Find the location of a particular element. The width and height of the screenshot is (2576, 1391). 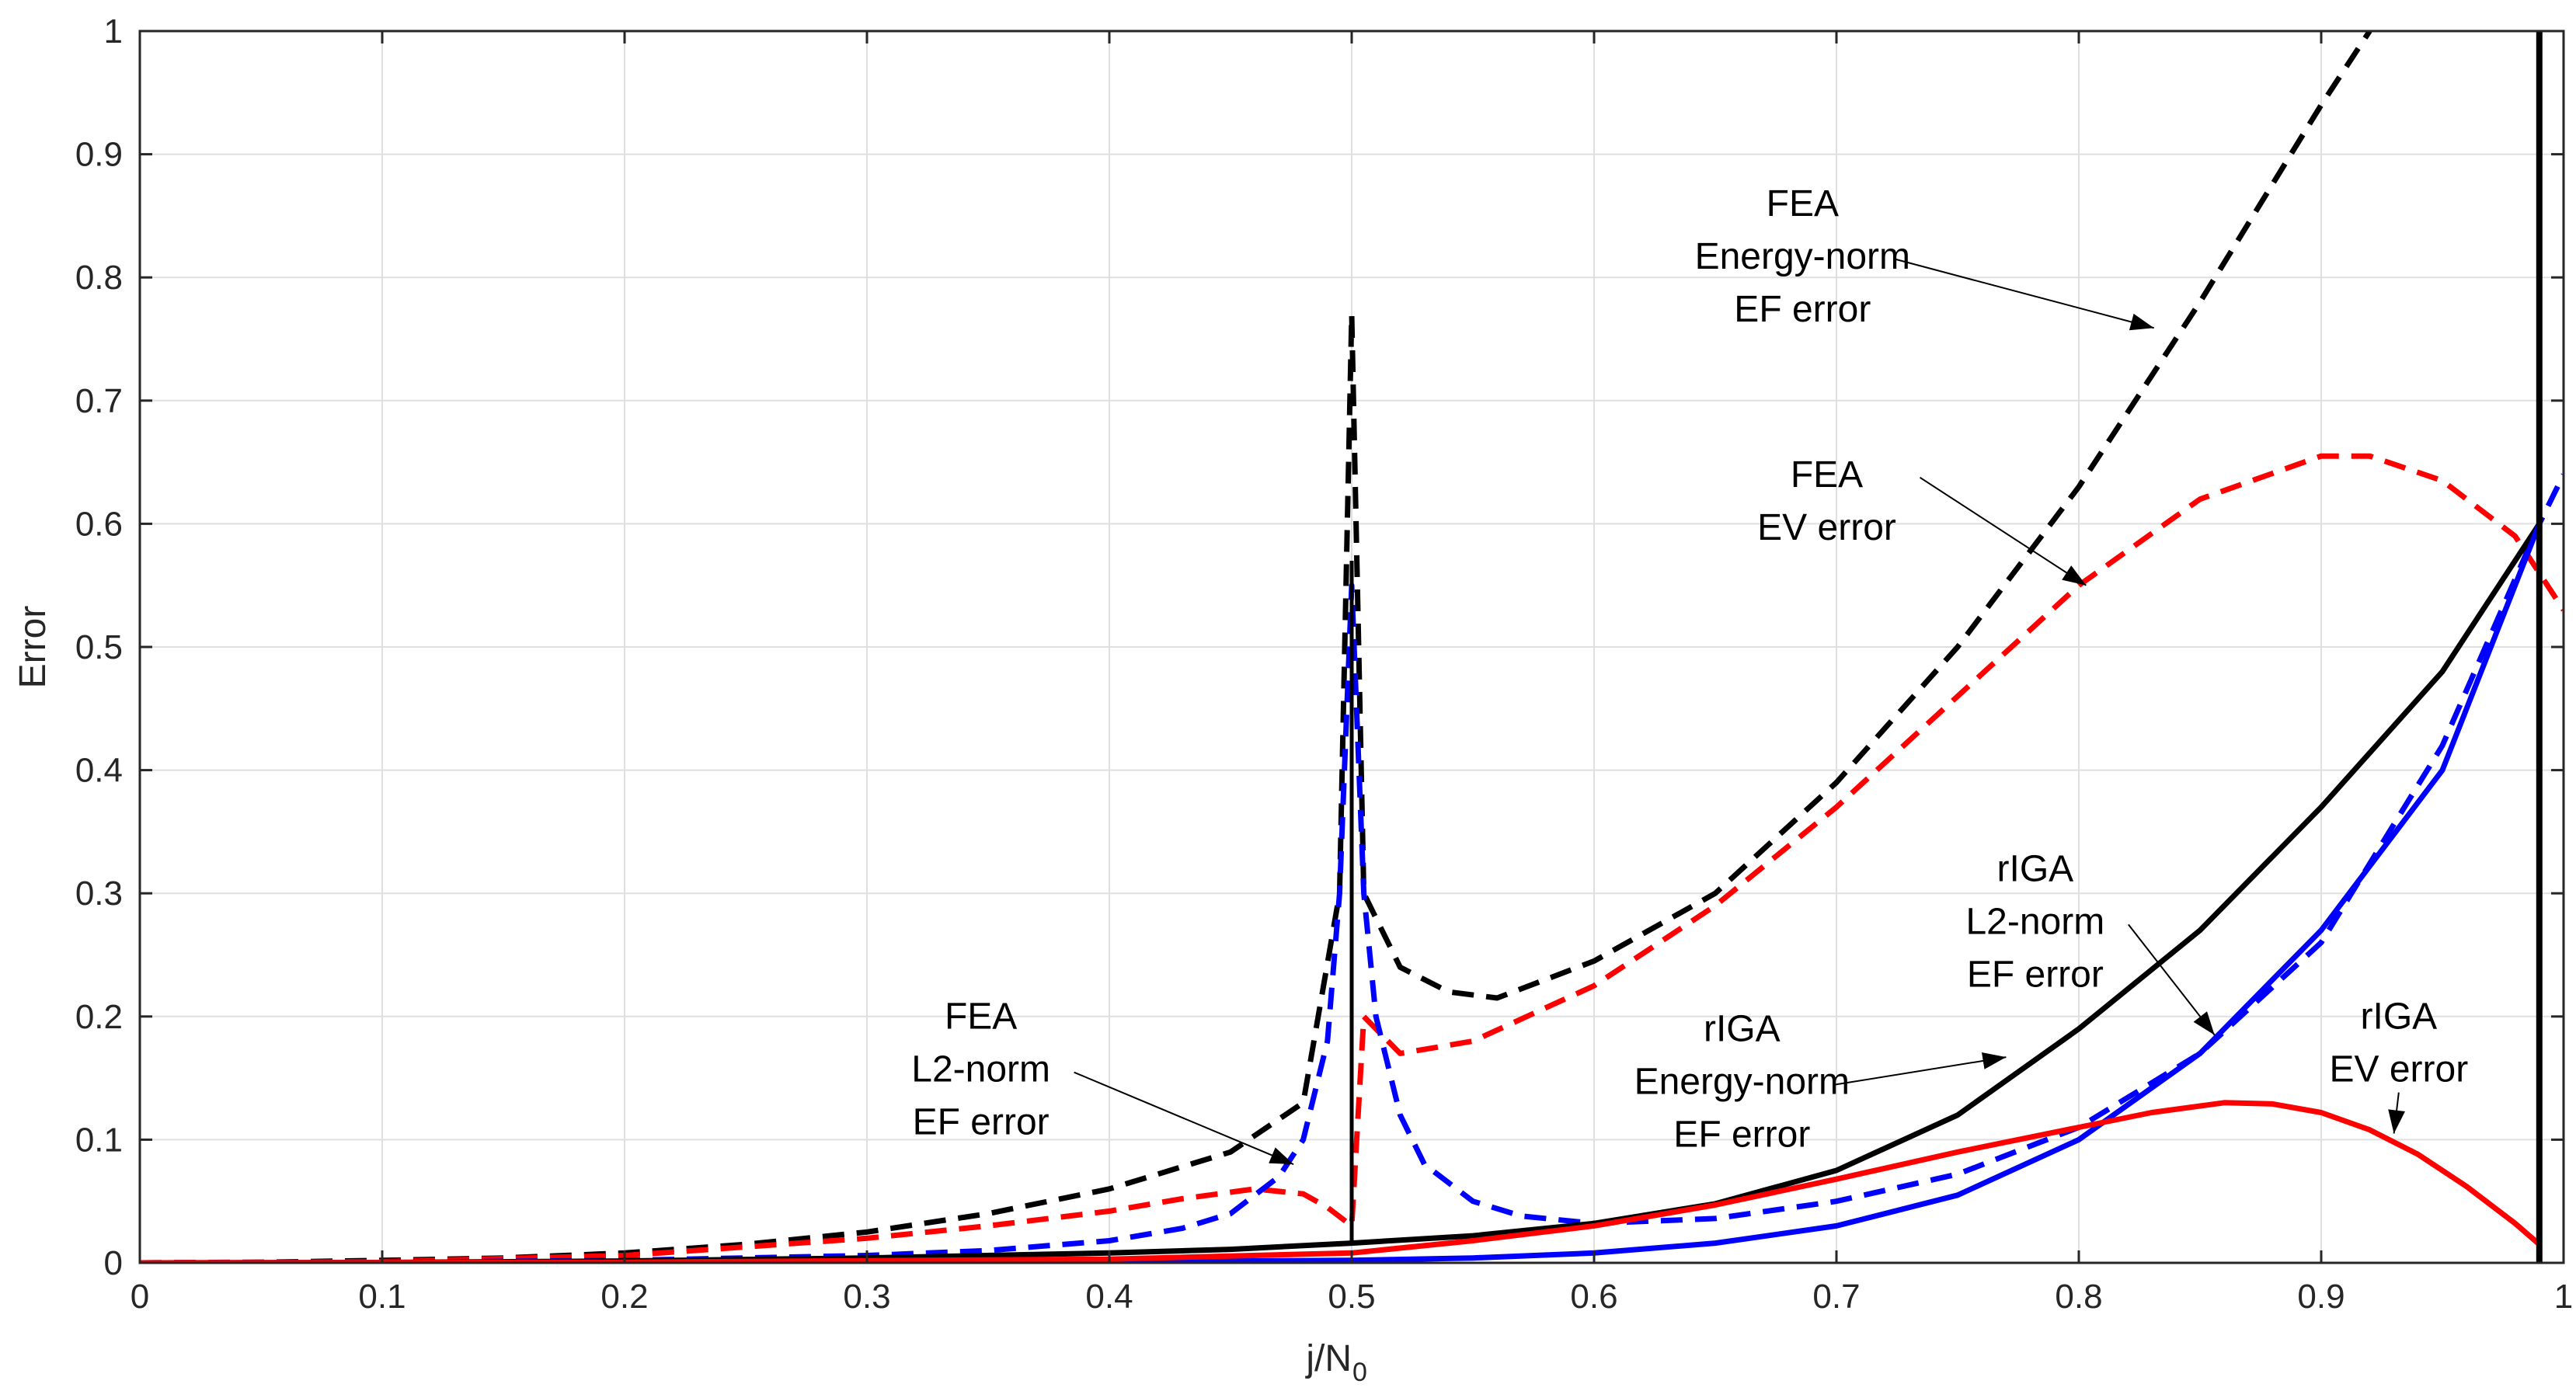

x-axis-label-main: j/N is located at coordinates (1328, 1358).